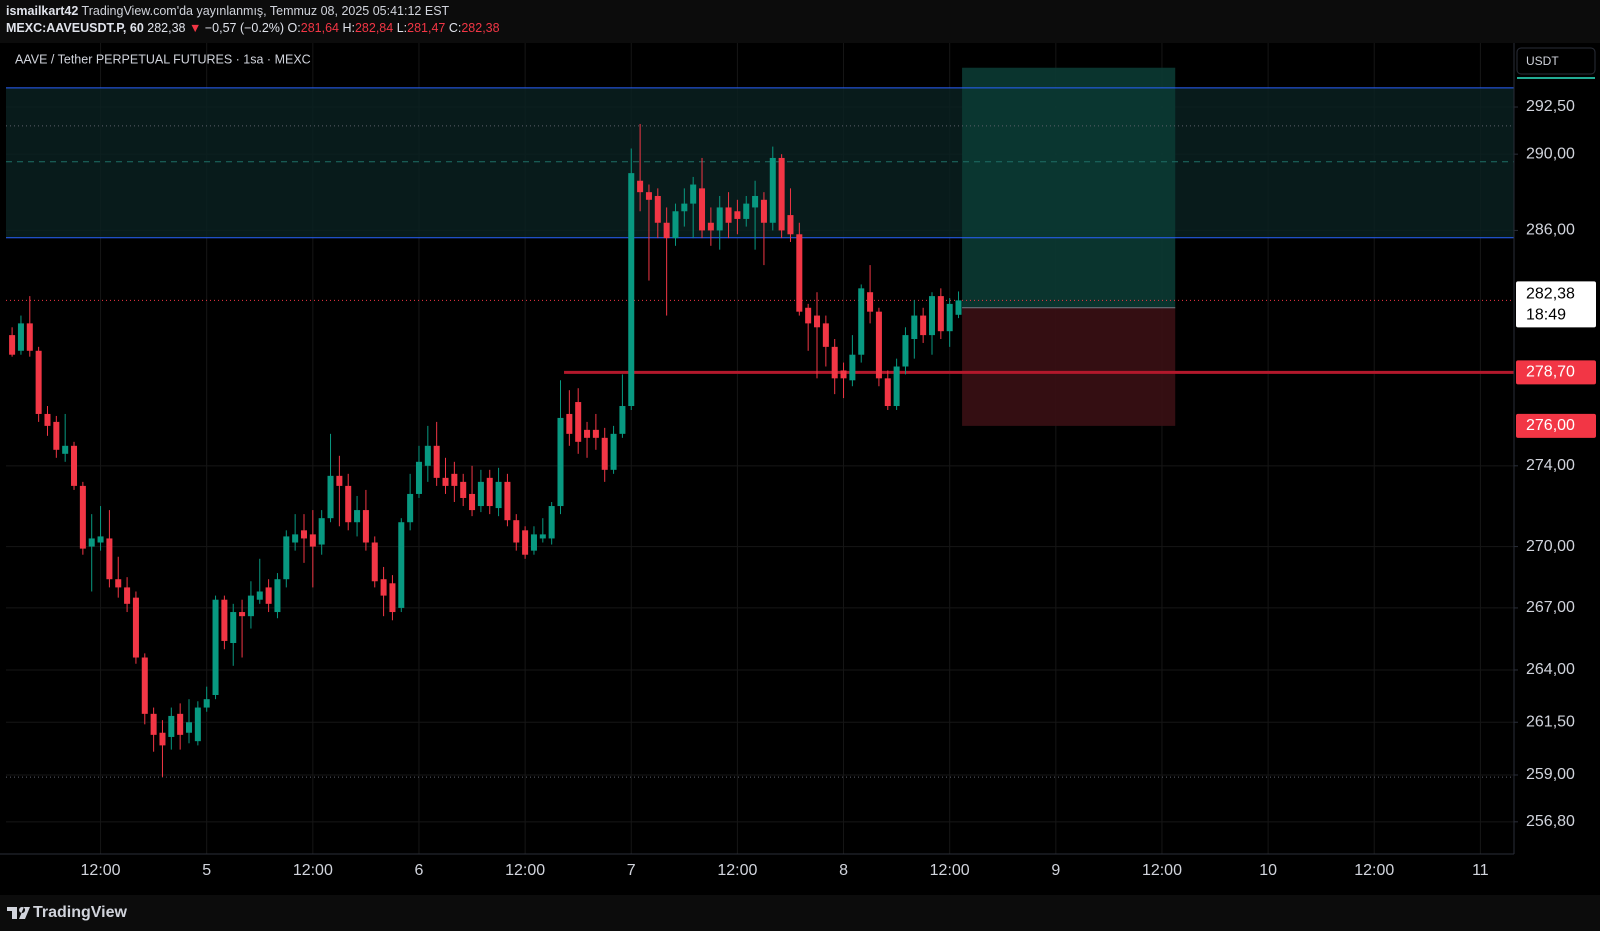 This screenshot has width=1600, height=931. Describe the element at coordinates (42, 11) in the screenshot. I see `user: ismailkart42` at that location.